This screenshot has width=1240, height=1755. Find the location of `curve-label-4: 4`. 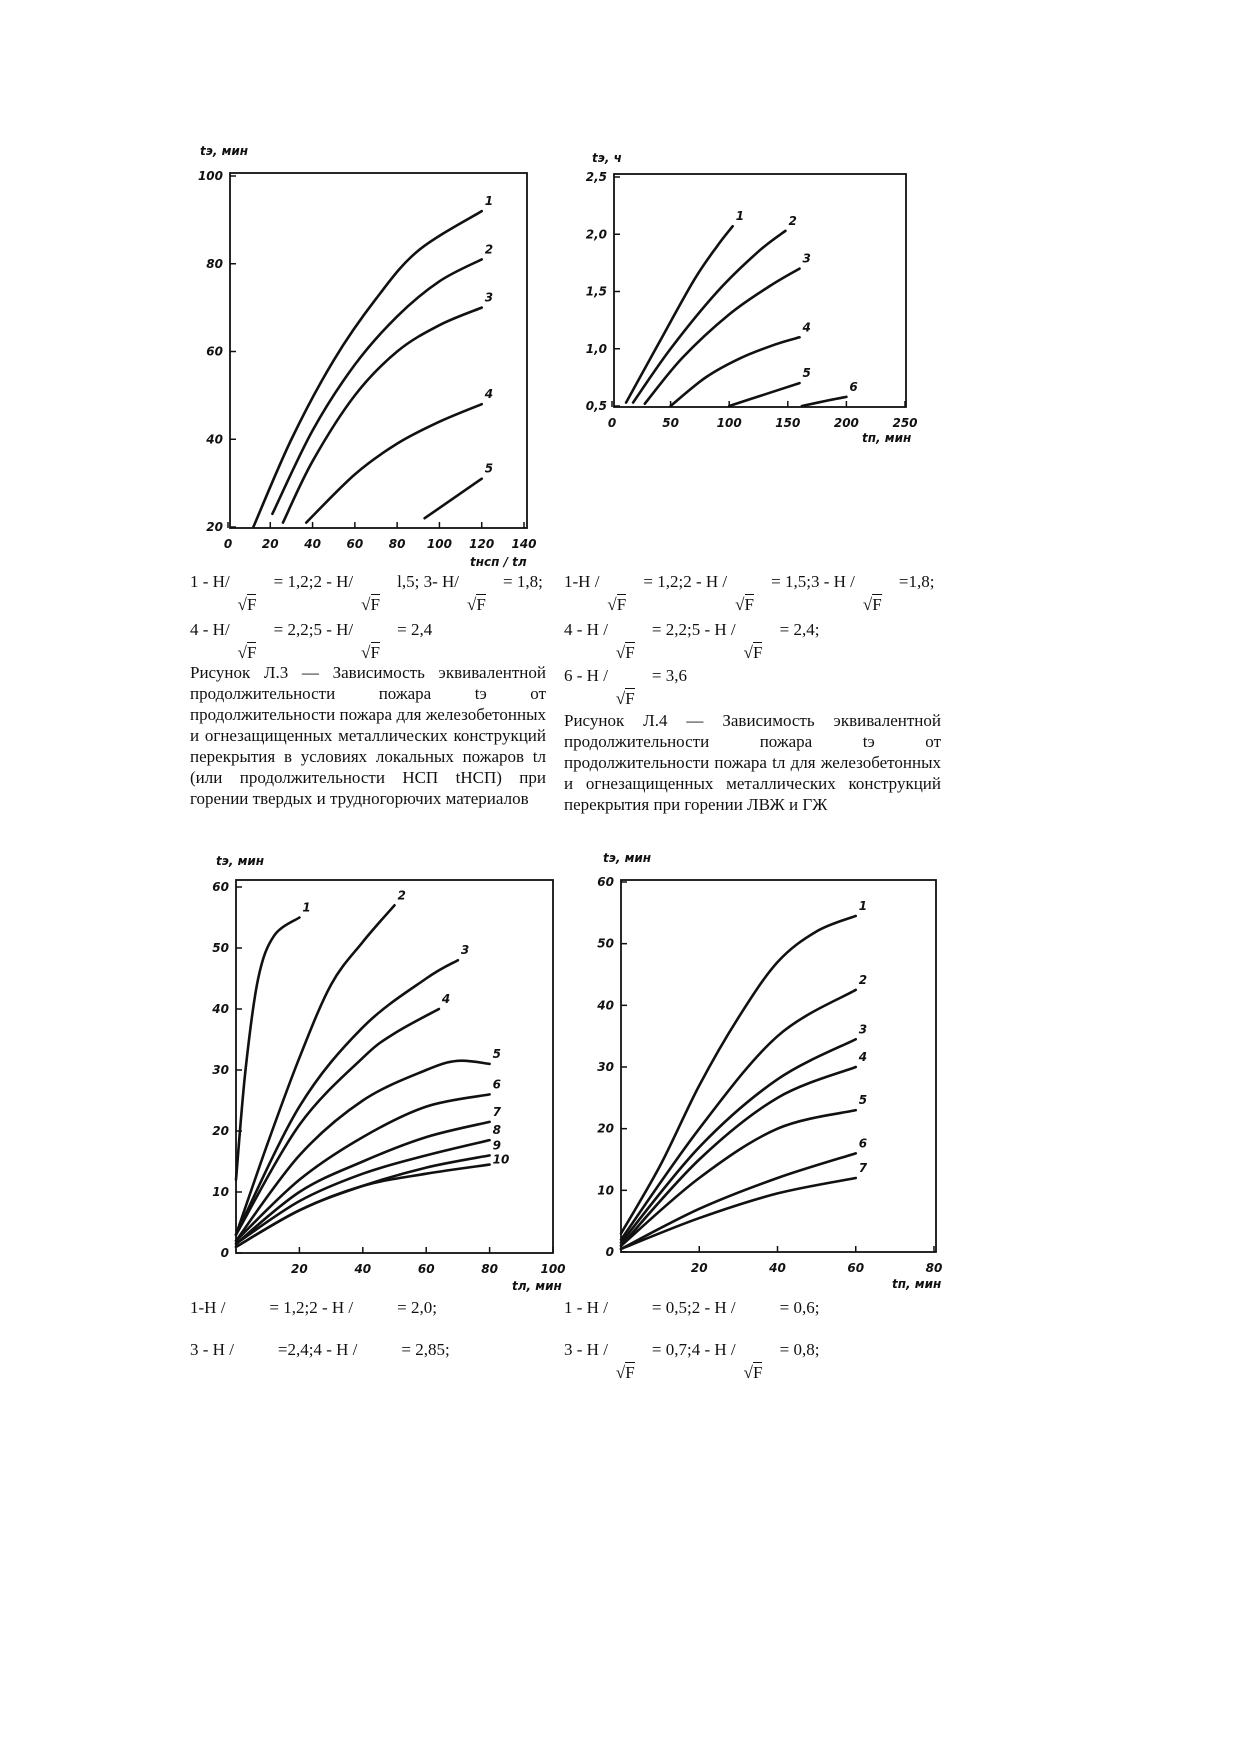

curve-label-4: 4 is located at coordinates (806, 327).